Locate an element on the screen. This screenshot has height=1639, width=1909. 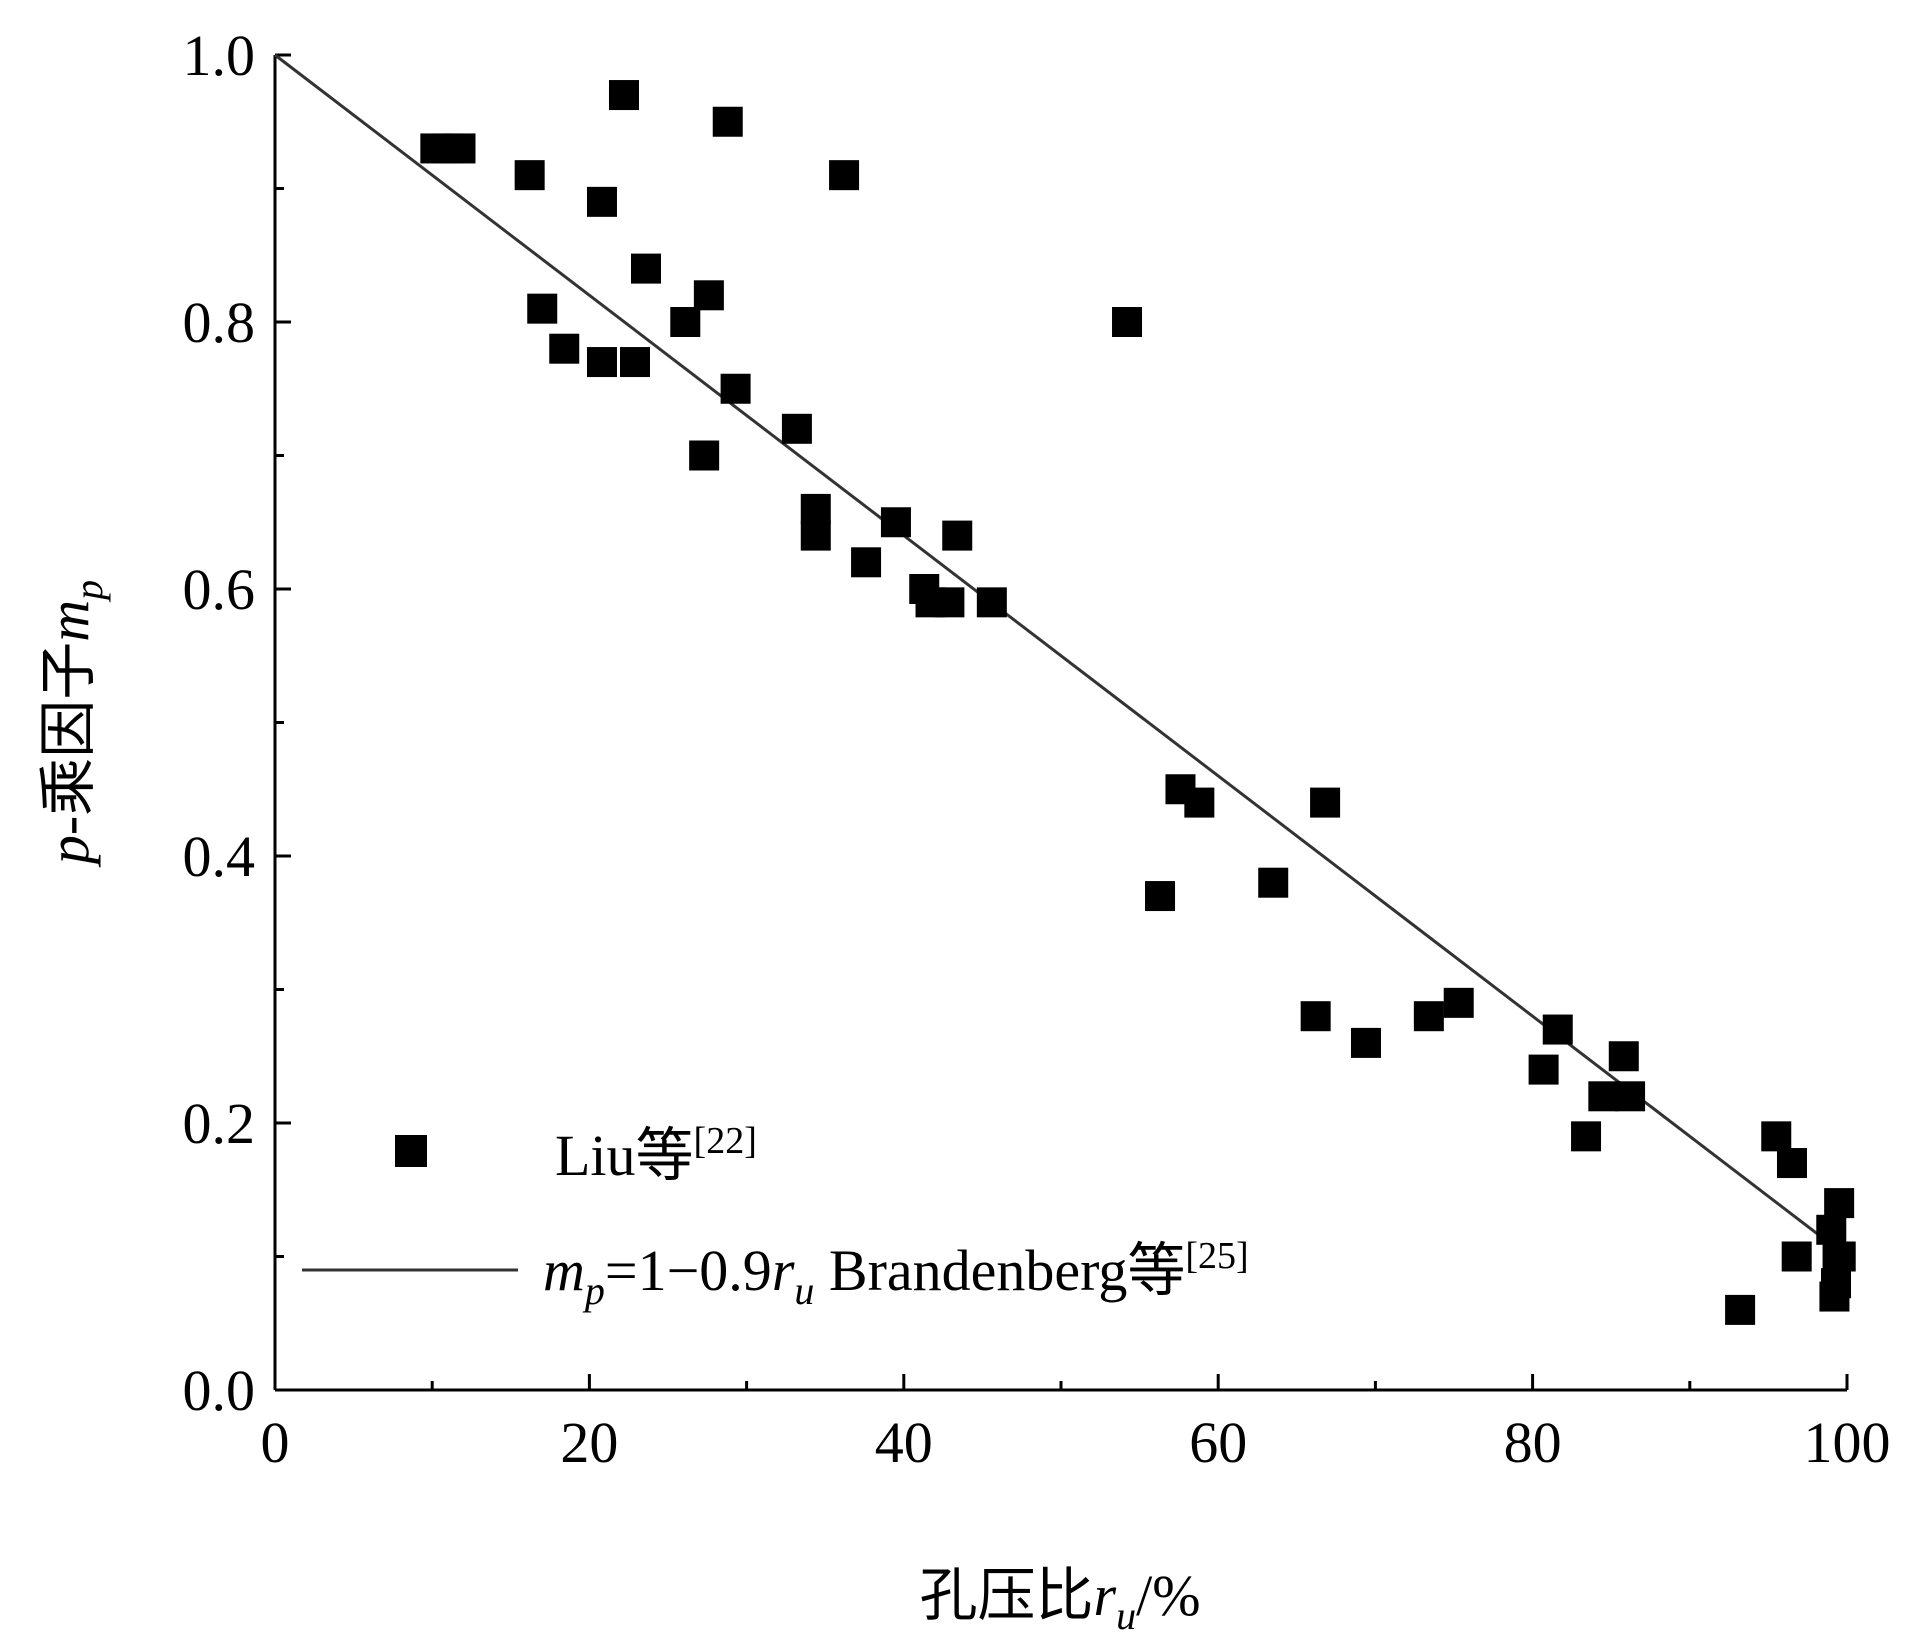
x-tick-label: 0 is located at coordinates (275, 1442).